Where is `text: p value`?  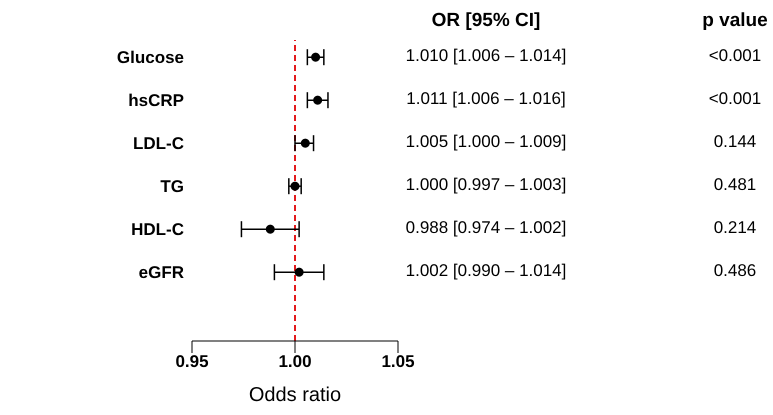 text: p value is located at coordinates (735, 21).